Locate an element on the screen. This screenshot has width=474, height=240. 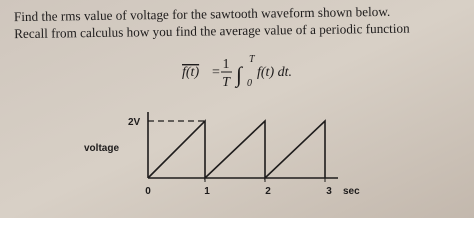
y-tick-label: 2V is located at coordinates (134, 122).